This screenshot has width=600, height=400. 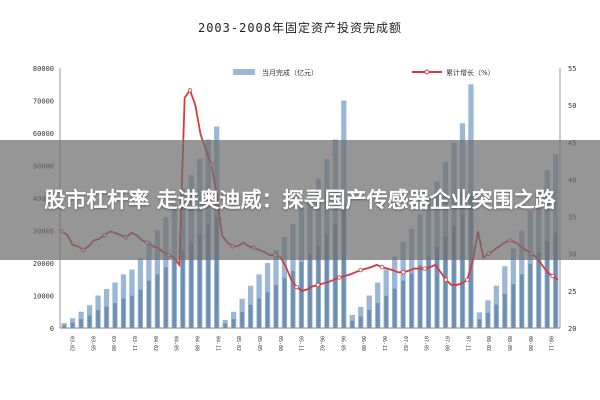 I want to click on y-left-tick-label: 10000, so click(x=43, y=297).